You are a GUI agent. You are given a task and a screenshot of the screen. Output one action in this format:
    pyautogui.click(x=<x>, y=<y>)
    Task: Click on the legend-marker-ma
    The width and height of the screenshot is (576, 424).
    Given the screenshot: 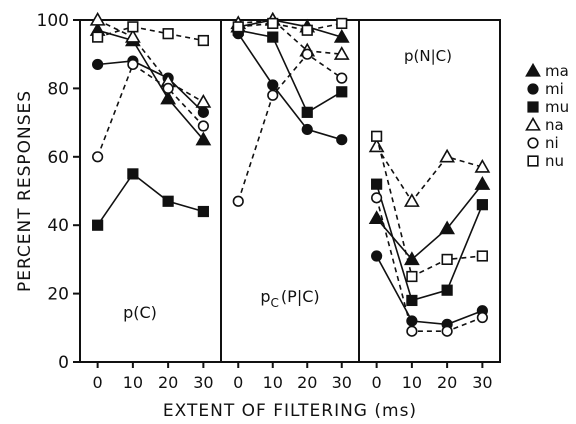 What is the action you would take?
    pyautogui.click(x=533, y=69)
    